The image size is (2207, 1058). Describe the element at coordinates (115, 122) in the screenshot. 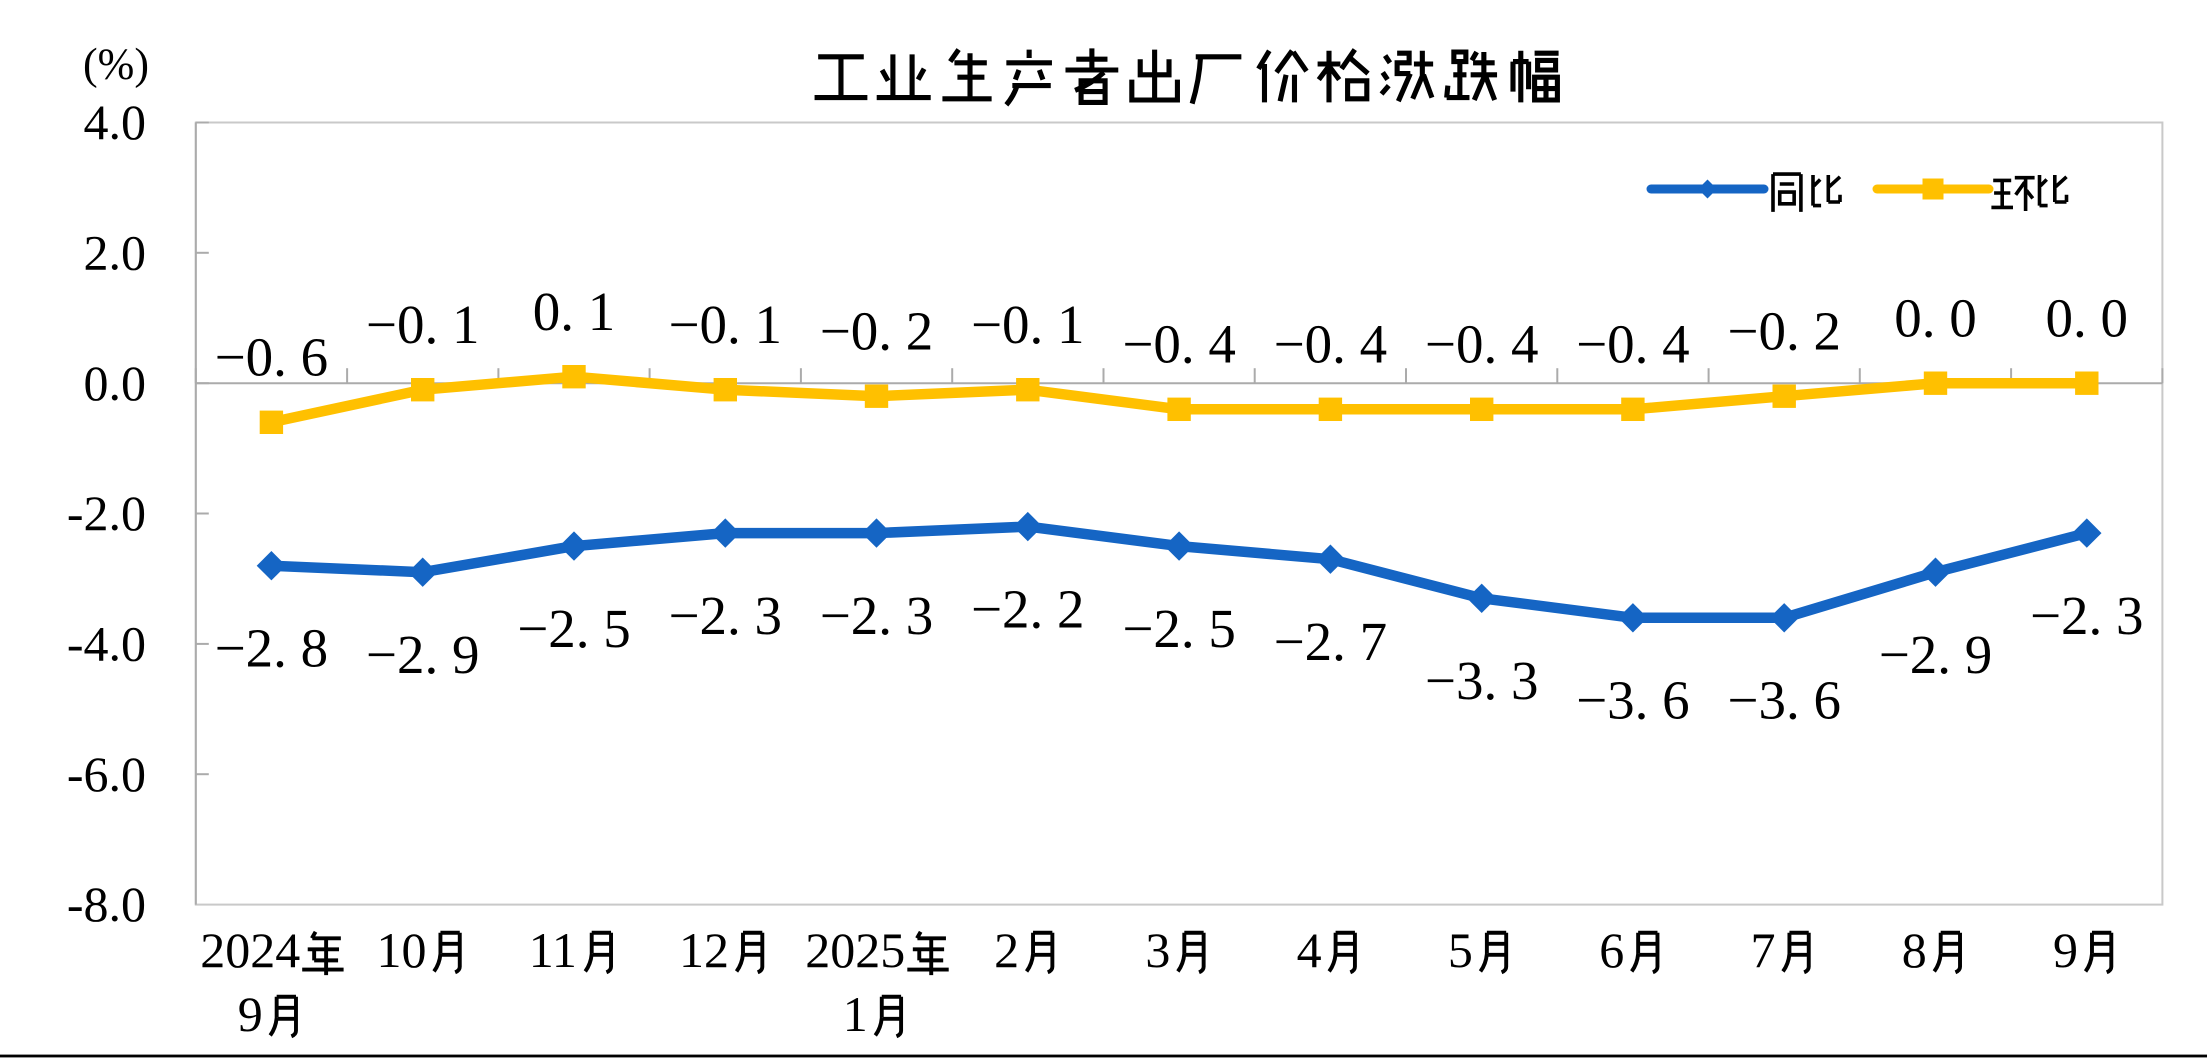

I see `svg-text: 4.0` at that location.